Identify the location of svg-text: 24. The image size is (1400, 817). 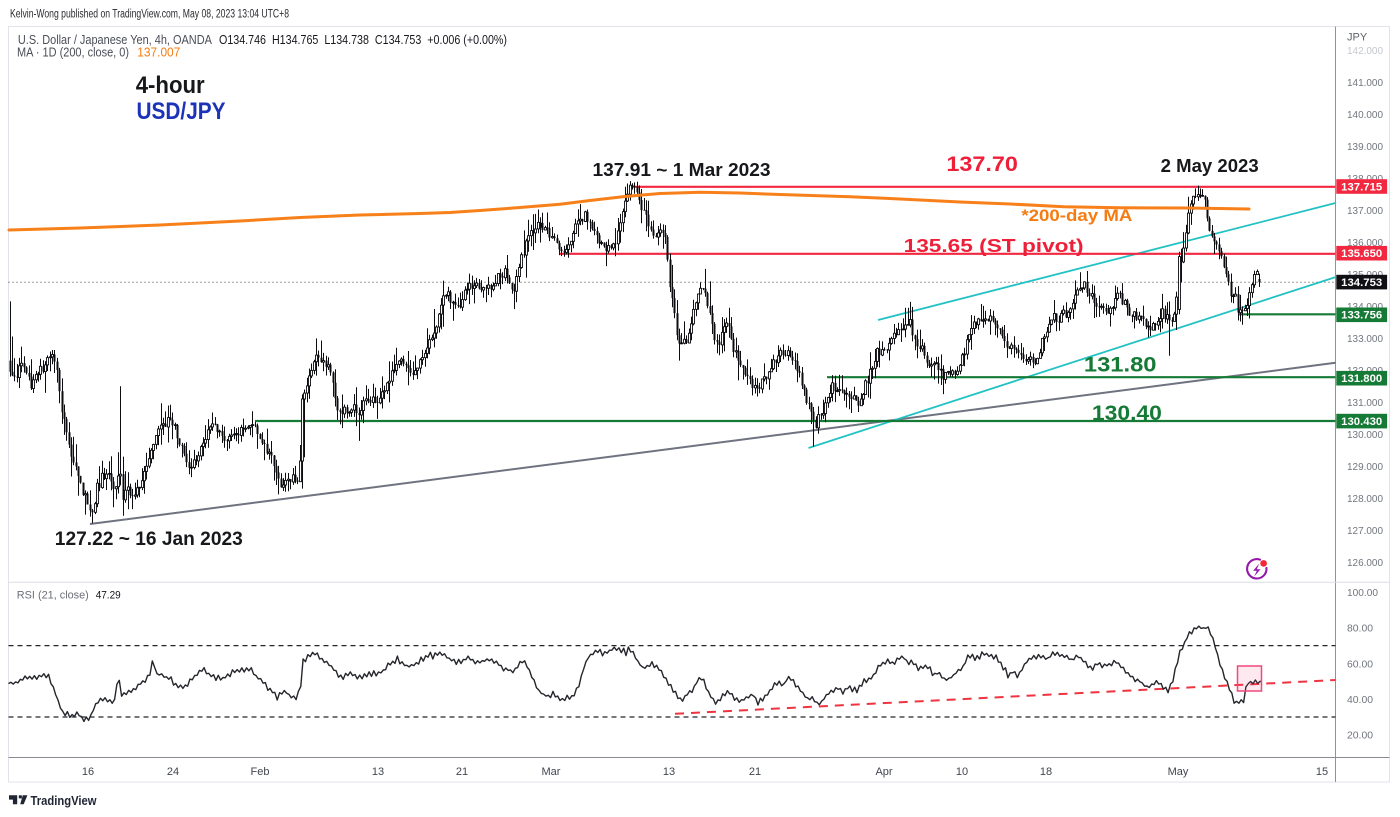
(173, 772).